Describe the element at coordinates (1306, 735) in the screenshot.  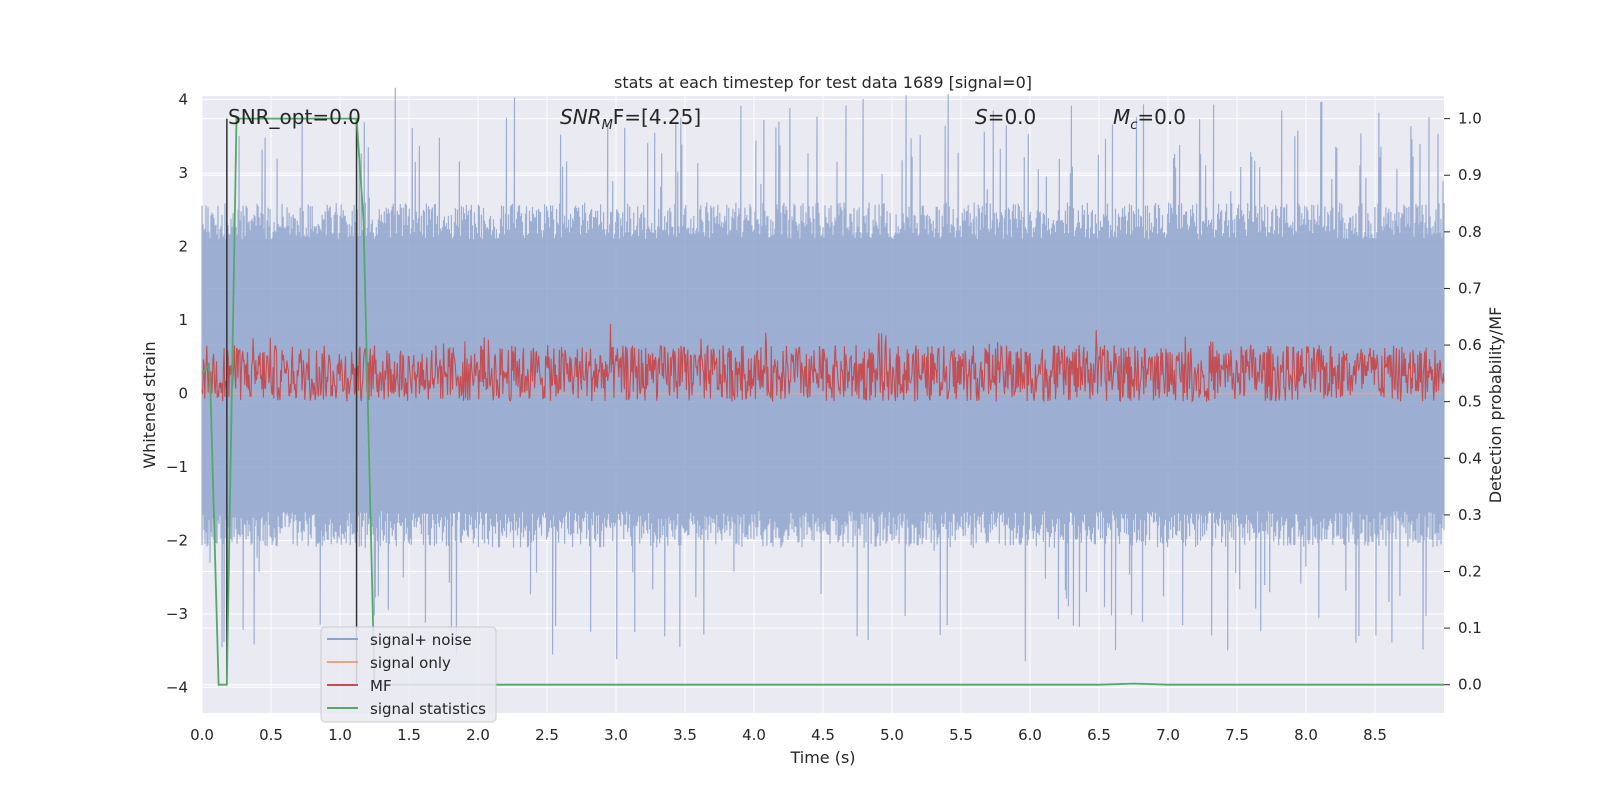
I see `x-tick-label-16: 8.0` at that location.